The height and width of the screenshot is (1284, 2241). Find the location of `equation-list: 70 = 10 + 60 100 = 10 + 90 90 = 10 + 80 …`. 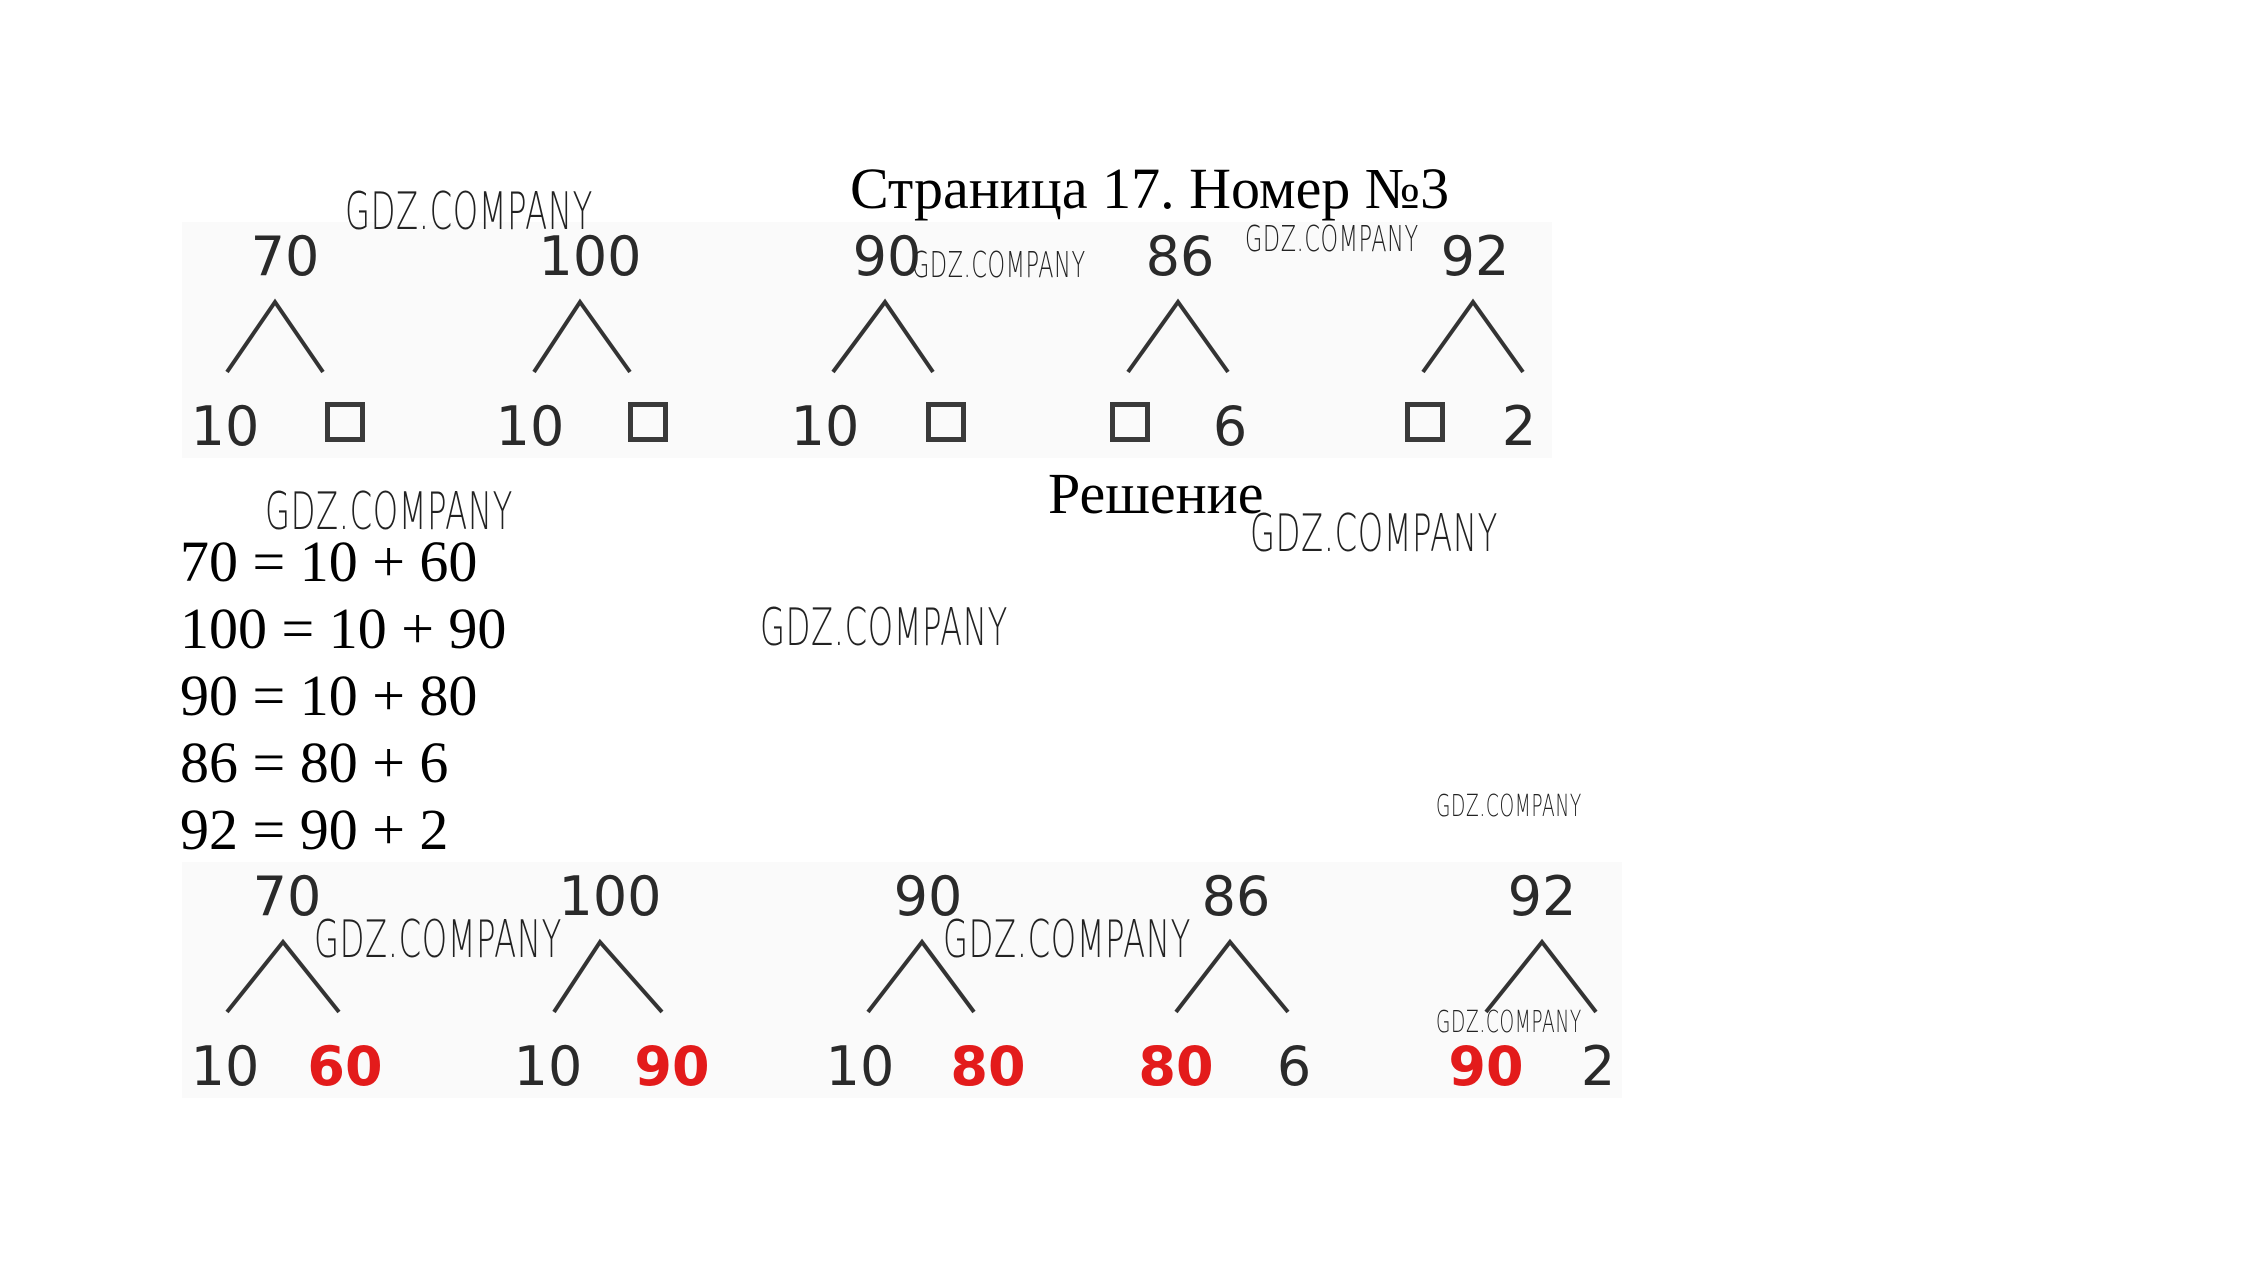

equation-list: 70 = 10 + 60 100 = 10 + 90 90 = 10 + 80 … is located at coordinates (343, 695).